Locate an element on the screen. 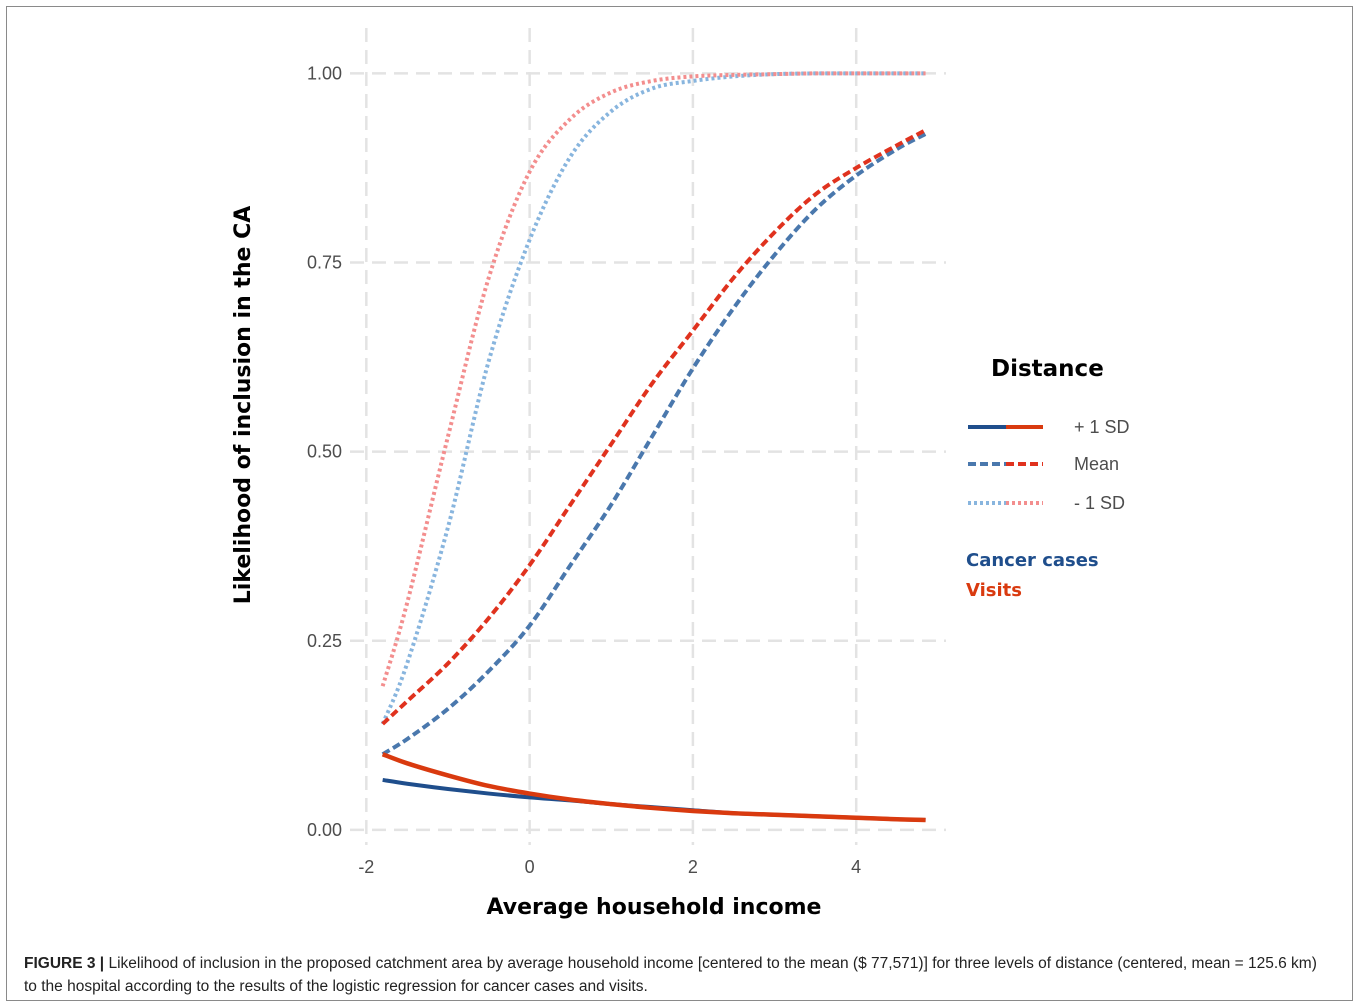 This screenshot has height=1007, width=1360. x-tick-label: 4 is located at coordinates (856, 867).